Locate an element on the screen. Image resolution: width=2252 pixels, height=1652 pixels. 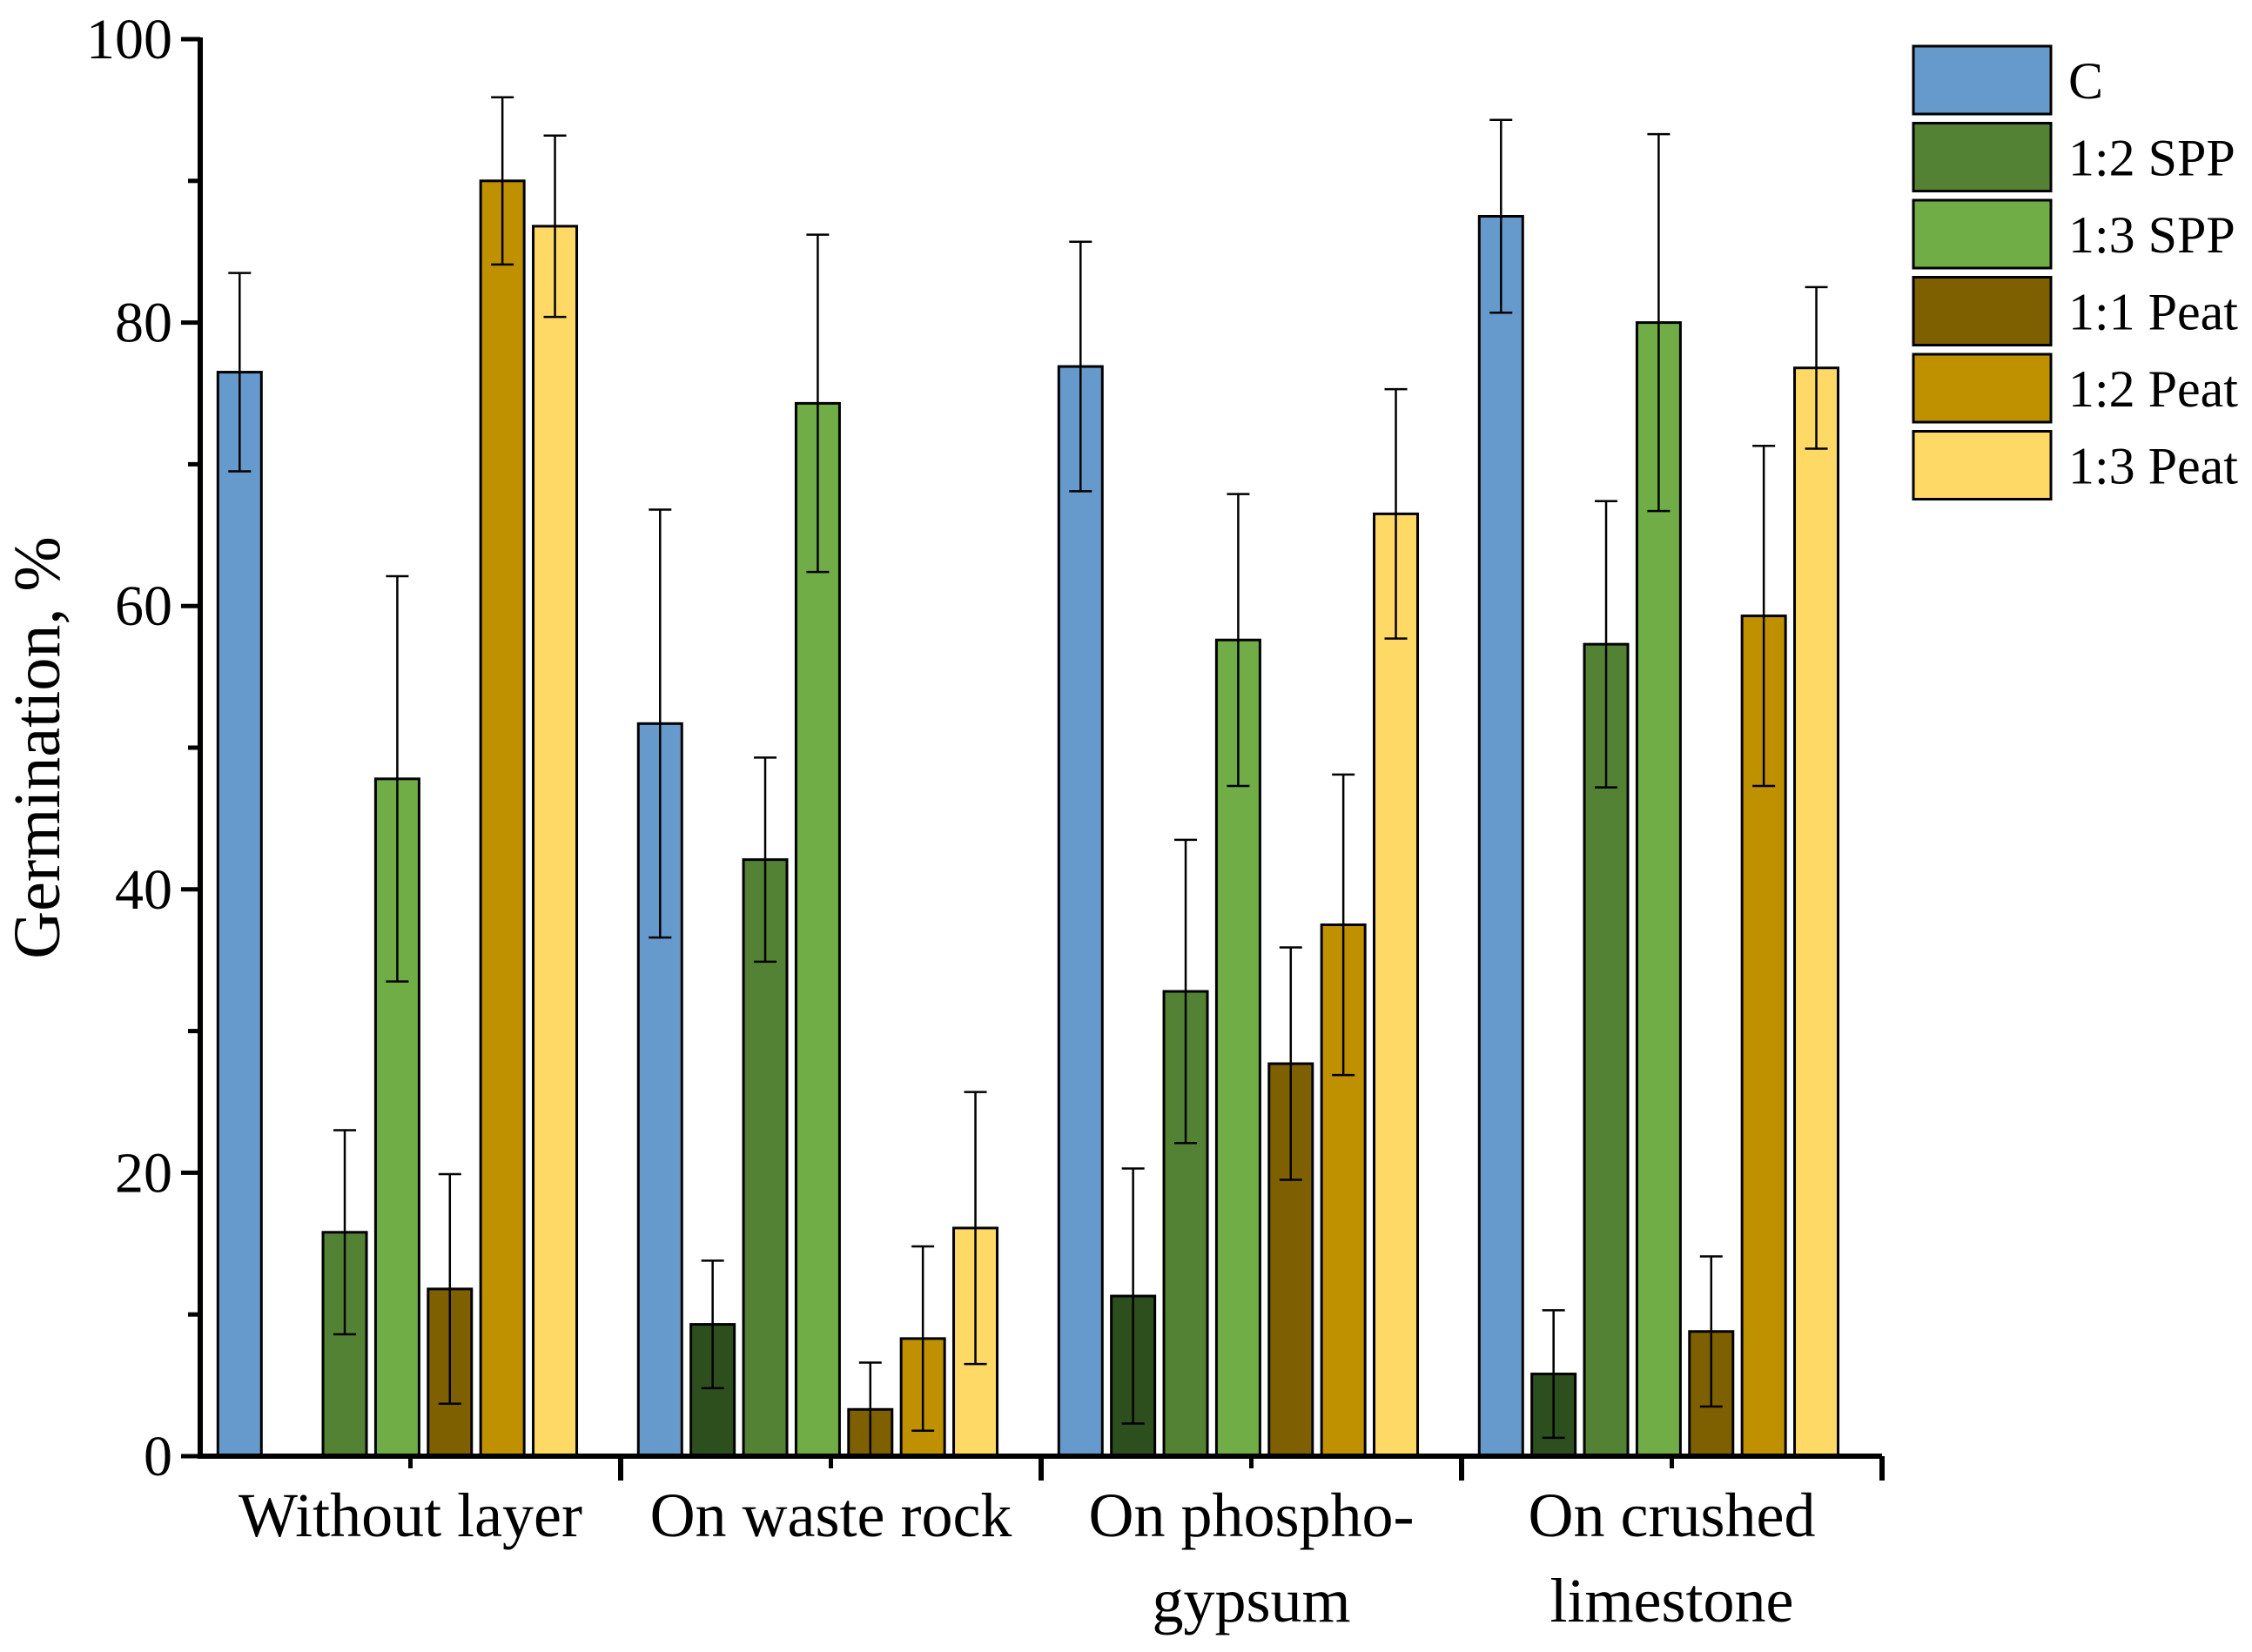
legend-label: 1:2 SPP is located at coordinates (2151, 159).